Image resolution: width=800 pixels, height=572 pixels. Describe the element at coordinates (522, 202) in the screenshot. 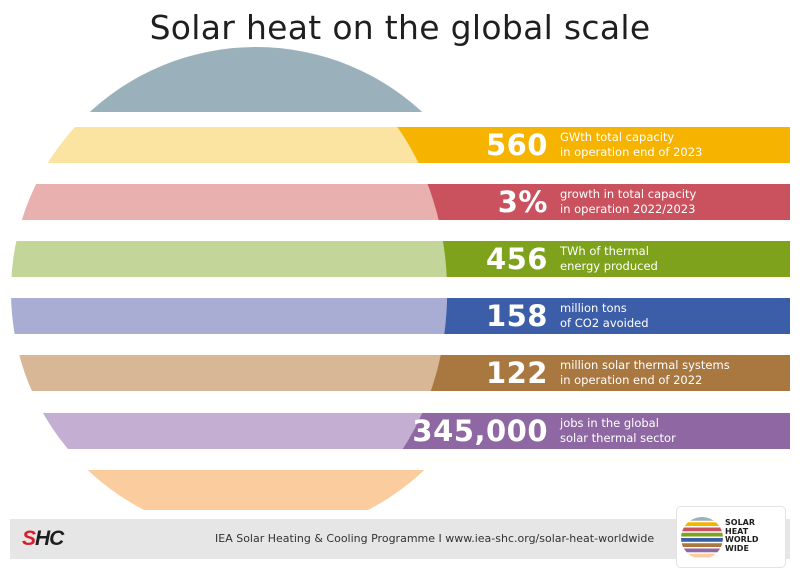

I see `stat-value: 3%` at that location.